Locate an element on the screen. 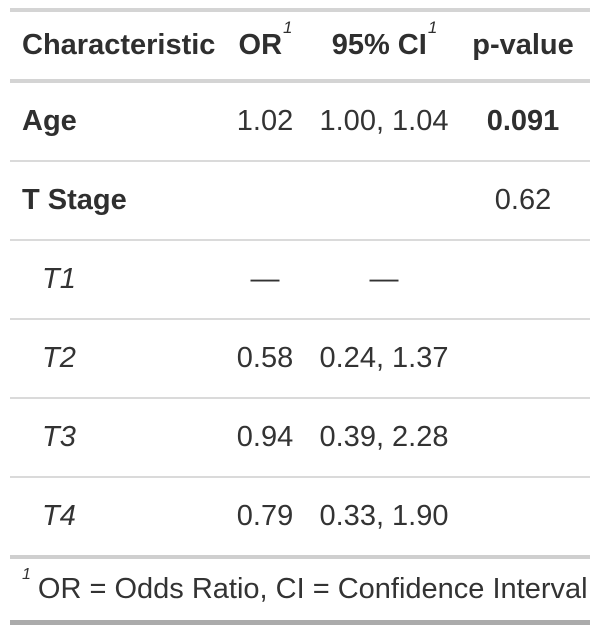 The image size is (603, 643). table-row-t3: T3 0.94 0.39, 2.28 is located at coordinates (300, 437).